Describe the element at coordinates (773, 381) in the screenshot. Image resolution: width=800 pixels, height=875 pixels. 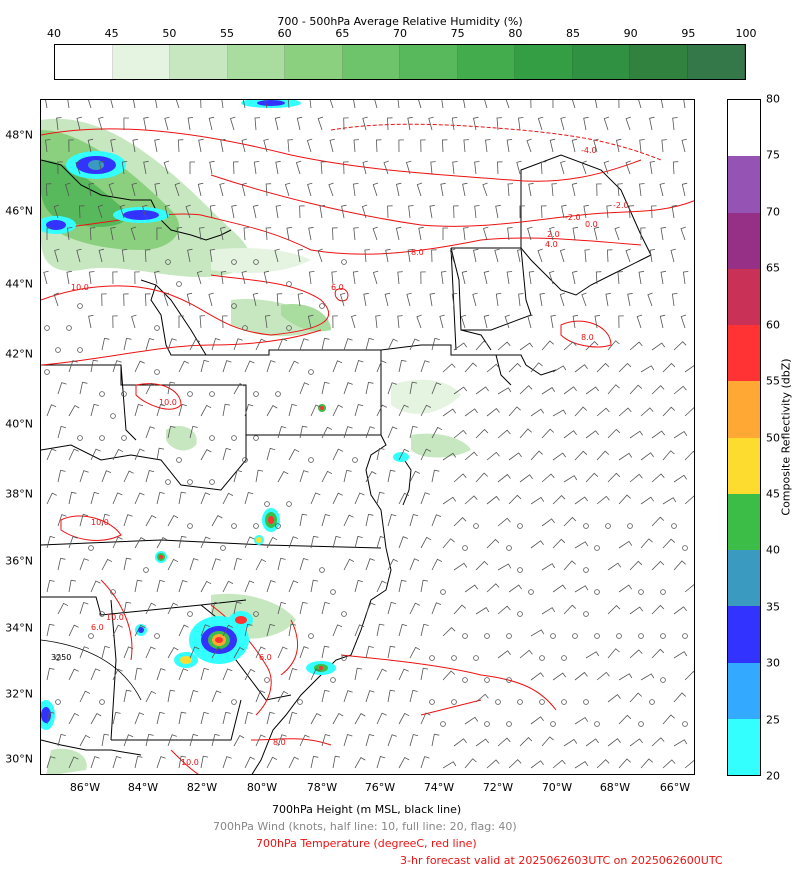
I see `reflectivity-tick-label: 55` at that location.